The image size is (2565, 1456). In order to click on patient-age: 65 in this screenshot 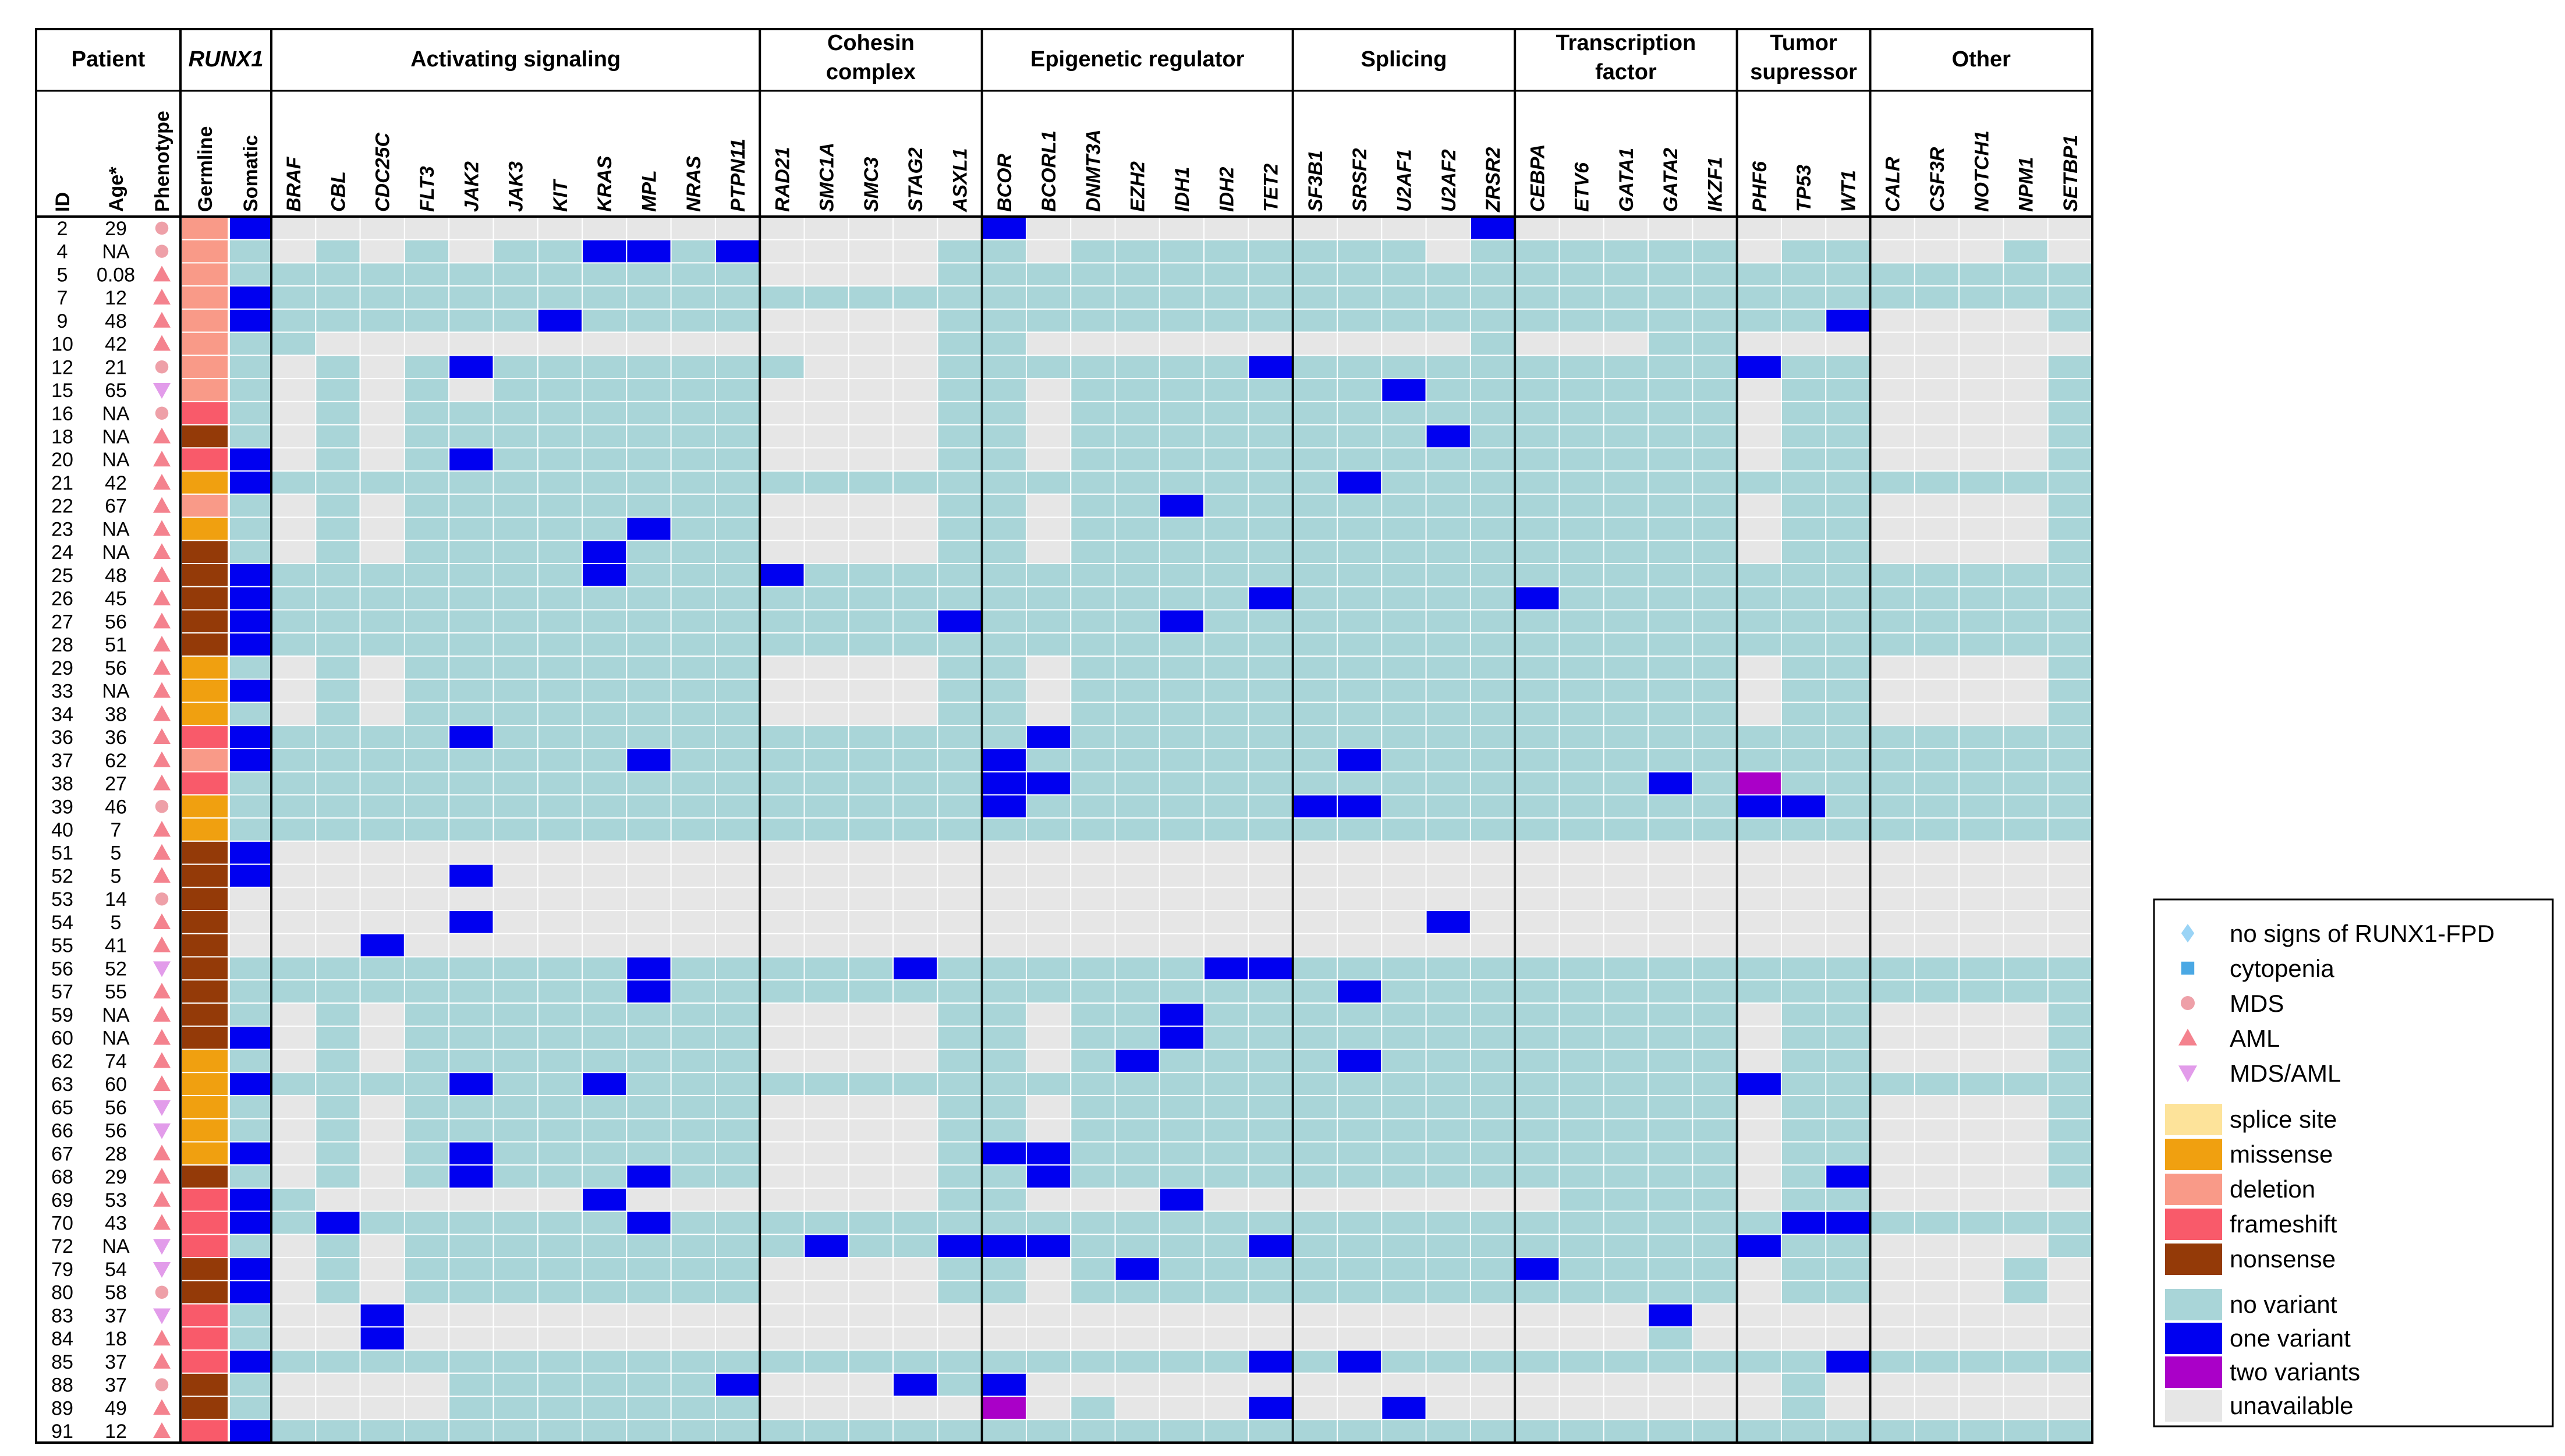, I will do `click(116, 391)`.